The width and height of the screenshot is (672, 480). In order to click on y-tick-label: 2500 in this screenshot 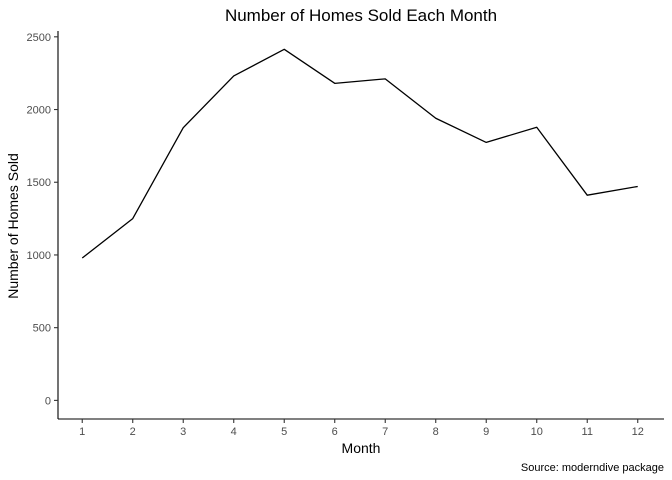, I will do `click(39, 38)`.